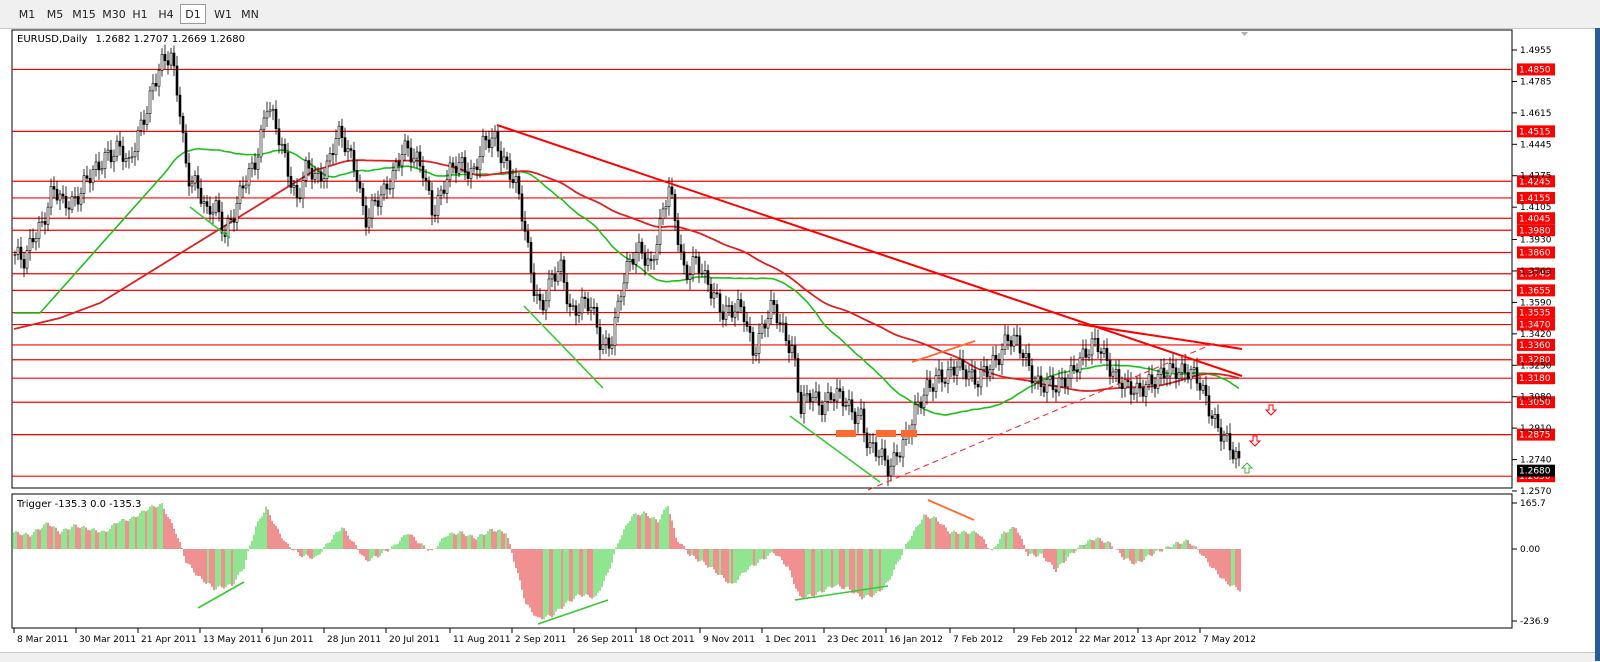 The width and height of the screenshot is (1600, 662). I want to click on timeframe-m15-button: M15, so click(84, 14).